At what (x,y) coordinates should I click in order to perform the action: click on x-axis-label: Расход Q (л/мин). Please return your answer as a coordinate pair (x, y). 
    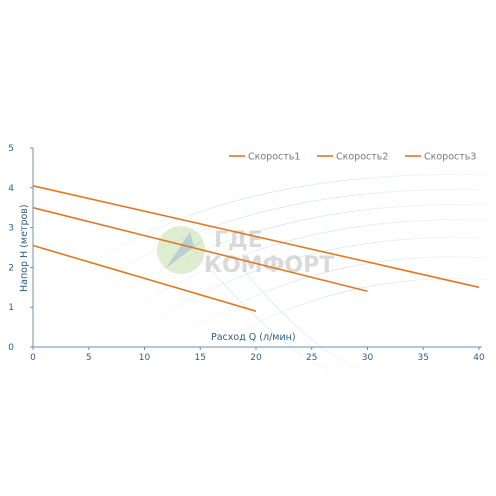
    Looking at the image, I should click on (253, 337).